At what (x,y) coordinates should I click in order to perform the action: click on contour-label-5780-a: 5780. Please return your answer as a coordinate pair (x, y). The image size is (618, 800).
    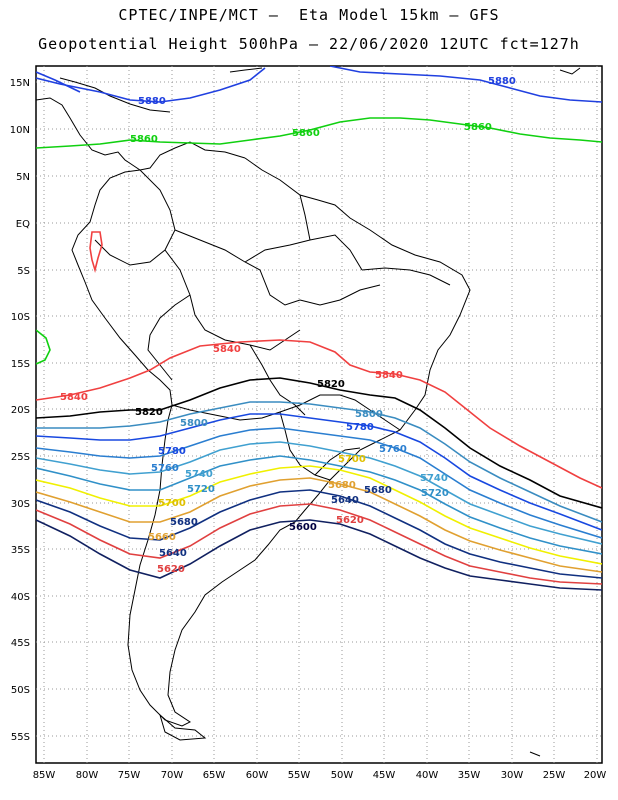
    Looking at the image, I should click on (360, 427).